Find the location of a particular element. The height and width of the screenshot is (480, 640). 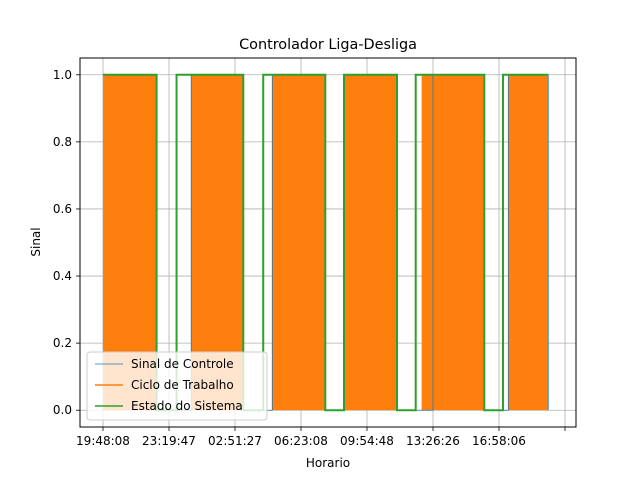

chart-title: Controlador Liga-Desliga is located at coordinates (328, 45).